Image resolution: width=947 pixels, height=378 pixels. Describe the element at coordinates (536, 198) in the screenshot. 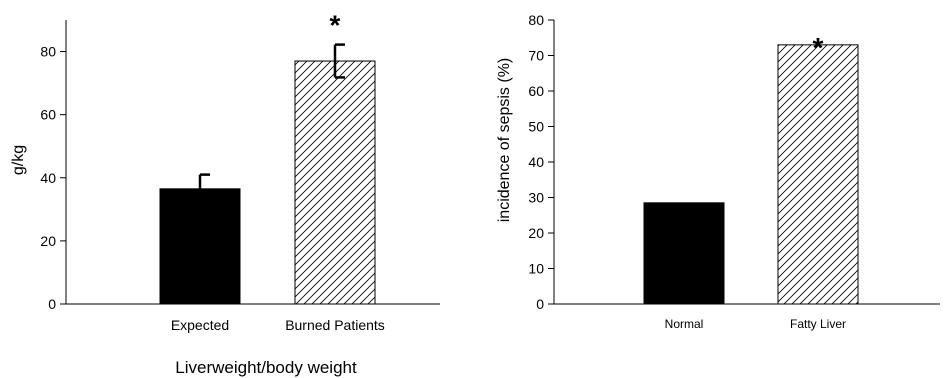

I see `y-tick-label: 30` at that location.